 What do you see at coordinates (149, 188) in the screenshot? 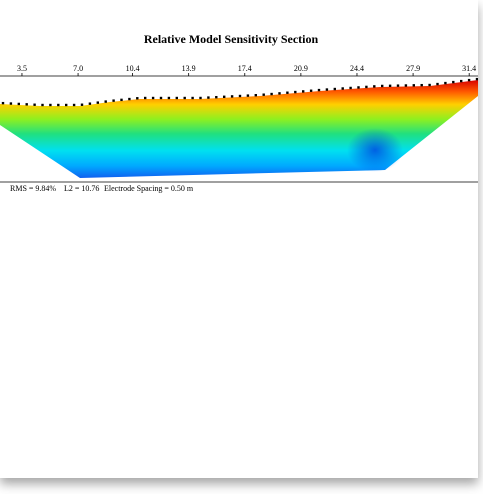
I see `annotation: Electrode Spacing = 0.50 m` at bounding box center [149, 188].